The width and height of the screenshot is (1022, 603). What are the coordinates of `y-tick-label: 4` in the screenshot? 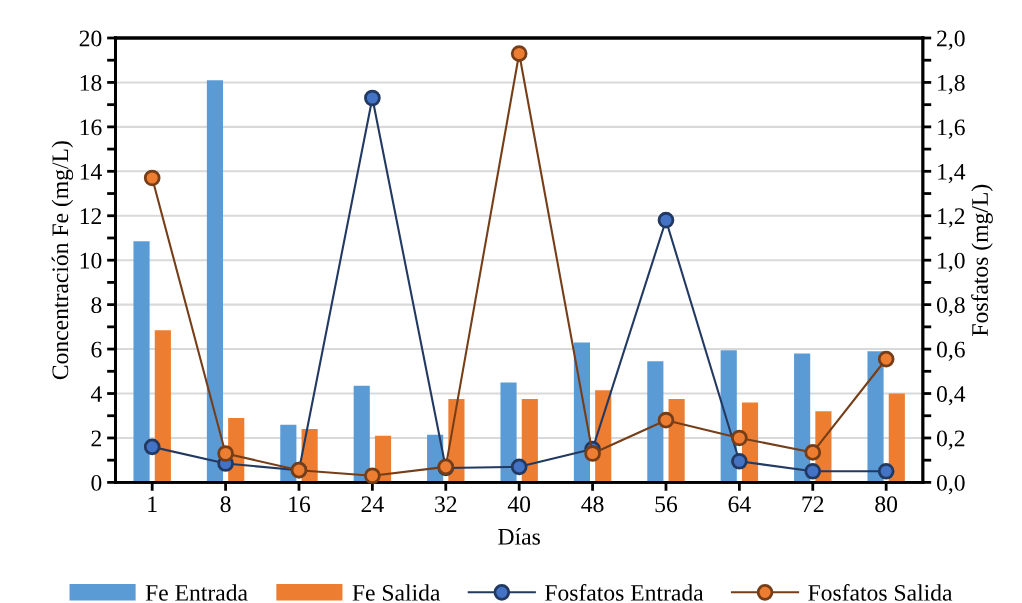 It's located at (96, 394).